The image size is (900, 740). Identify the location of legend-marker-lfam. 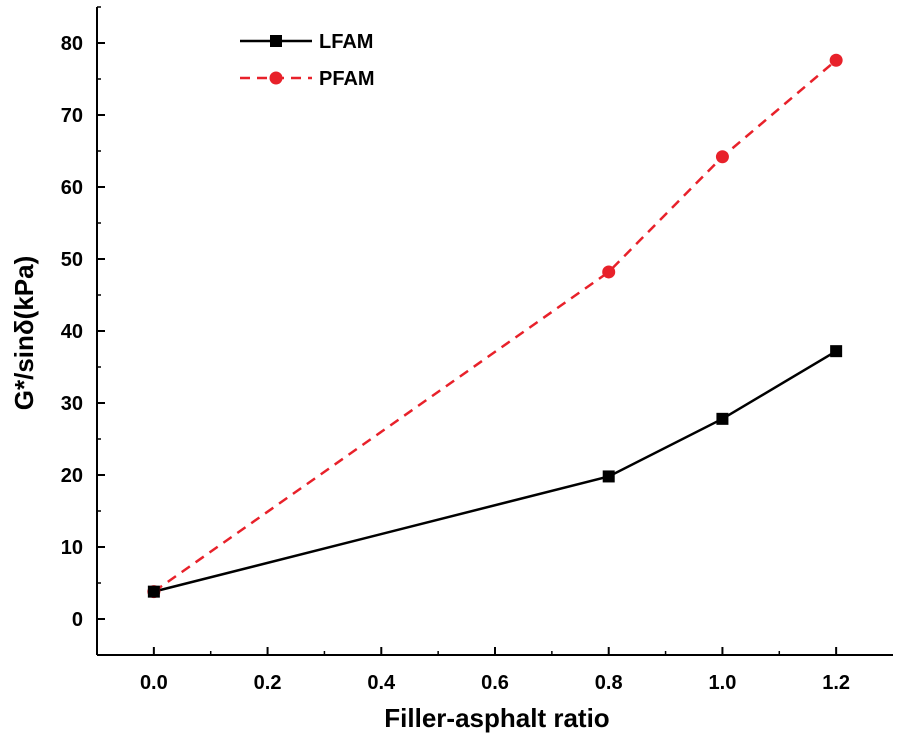
(276, 41).